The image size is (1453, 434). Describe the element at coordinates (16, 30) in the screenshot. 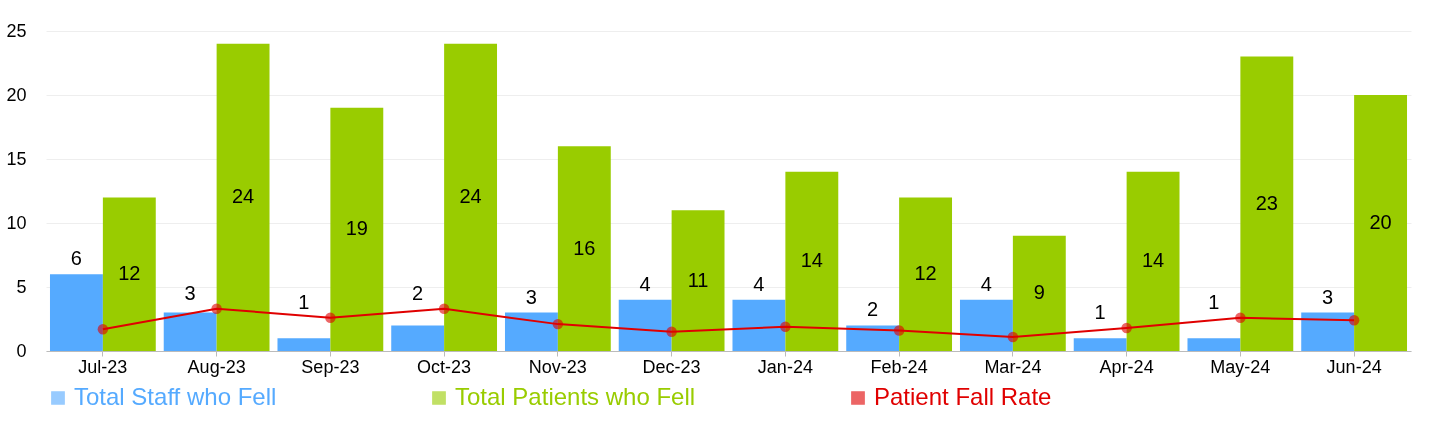

I see `y-tick-label: 25` at that location.